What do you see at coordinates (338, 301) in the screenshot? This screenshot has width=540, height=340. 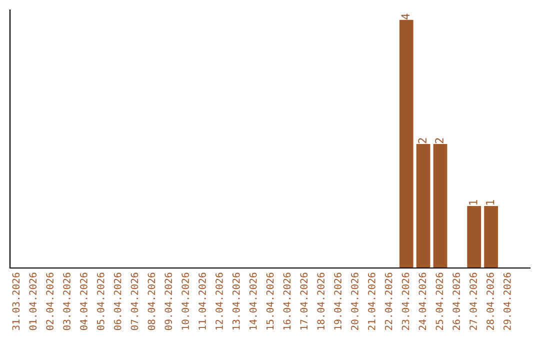 I see `x-tick-label: 19.04.2026` at bounding box center [338, 301].